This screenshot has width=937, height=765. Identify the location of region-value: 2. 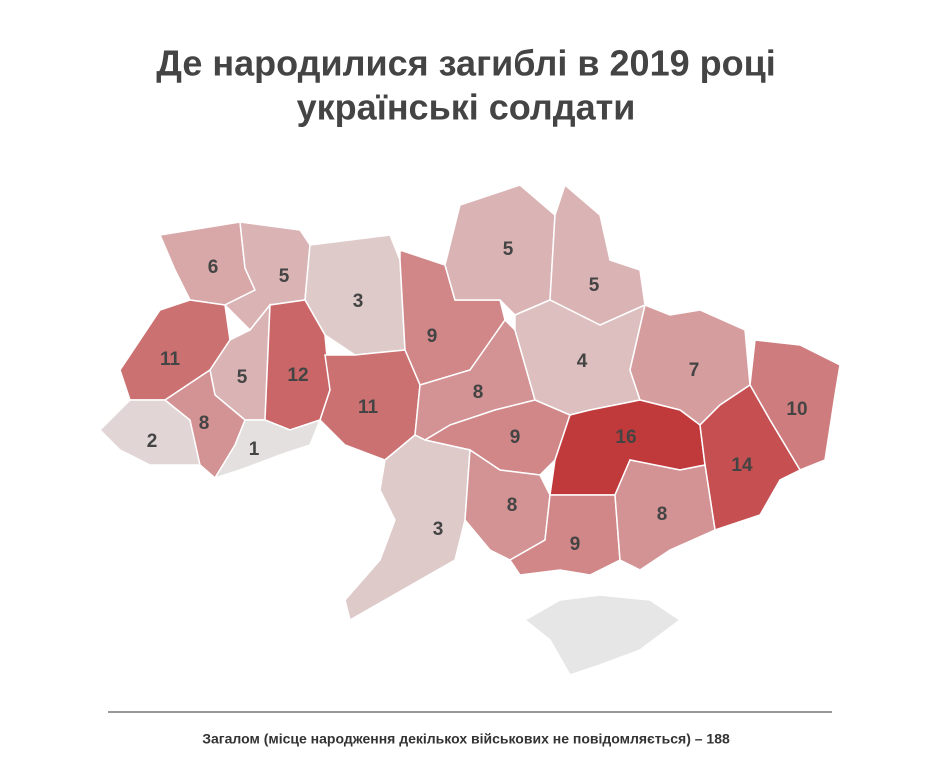
(152, 441).